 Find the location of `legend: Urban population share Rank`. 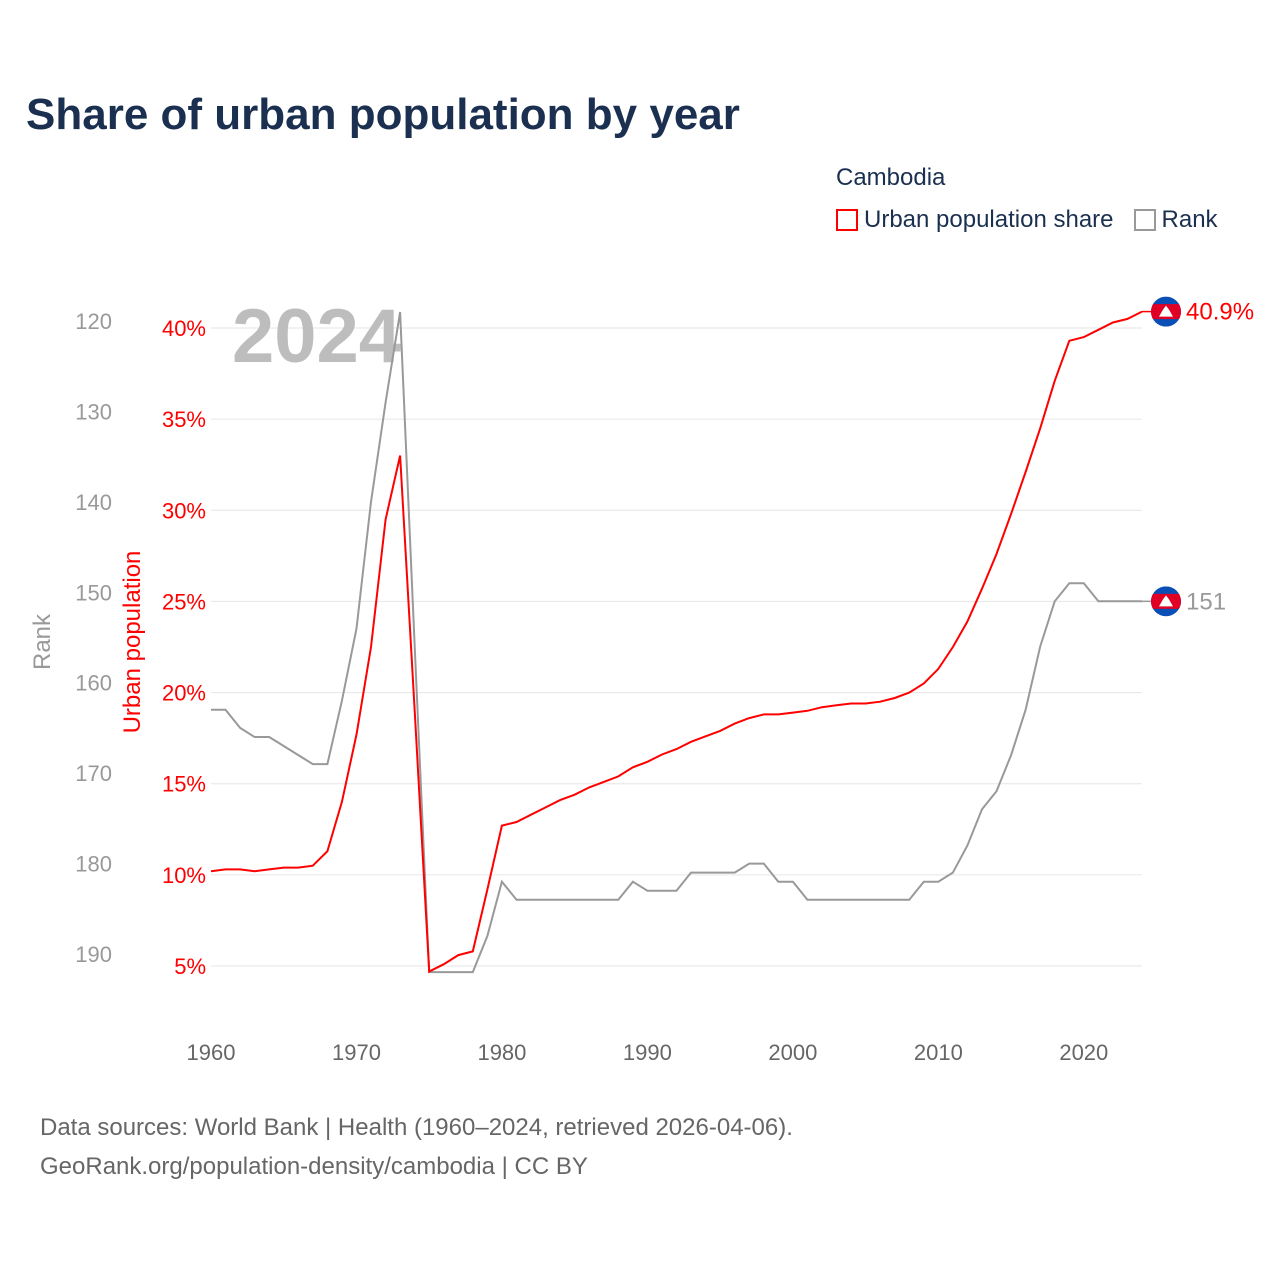

legend: Urban population share Rank is located at coordinates (1033, 220).